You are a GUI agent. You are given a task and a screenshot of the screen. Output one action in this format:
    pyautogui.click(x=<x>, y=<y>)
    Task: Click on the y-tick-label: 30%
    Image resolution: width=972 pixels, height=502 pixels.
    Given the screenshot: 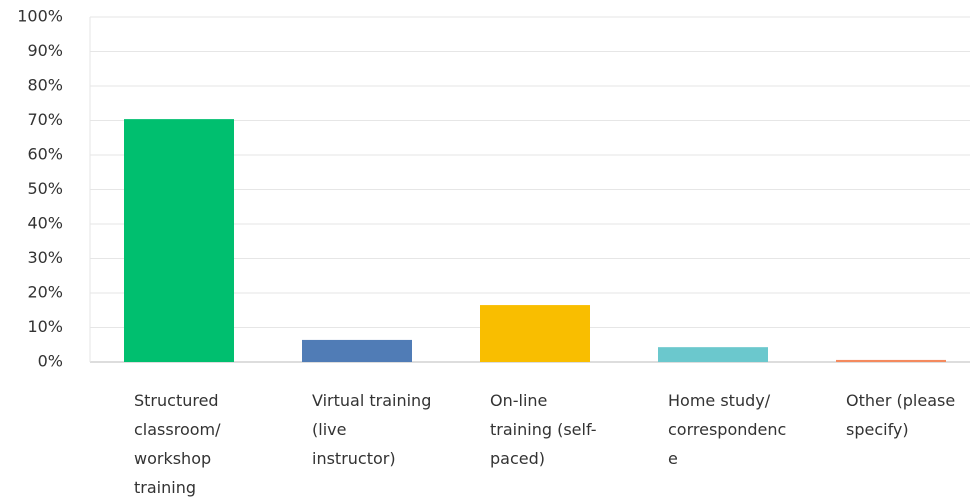 What is the action you would take?
    pyautogui.click(x=45, y=257)
    